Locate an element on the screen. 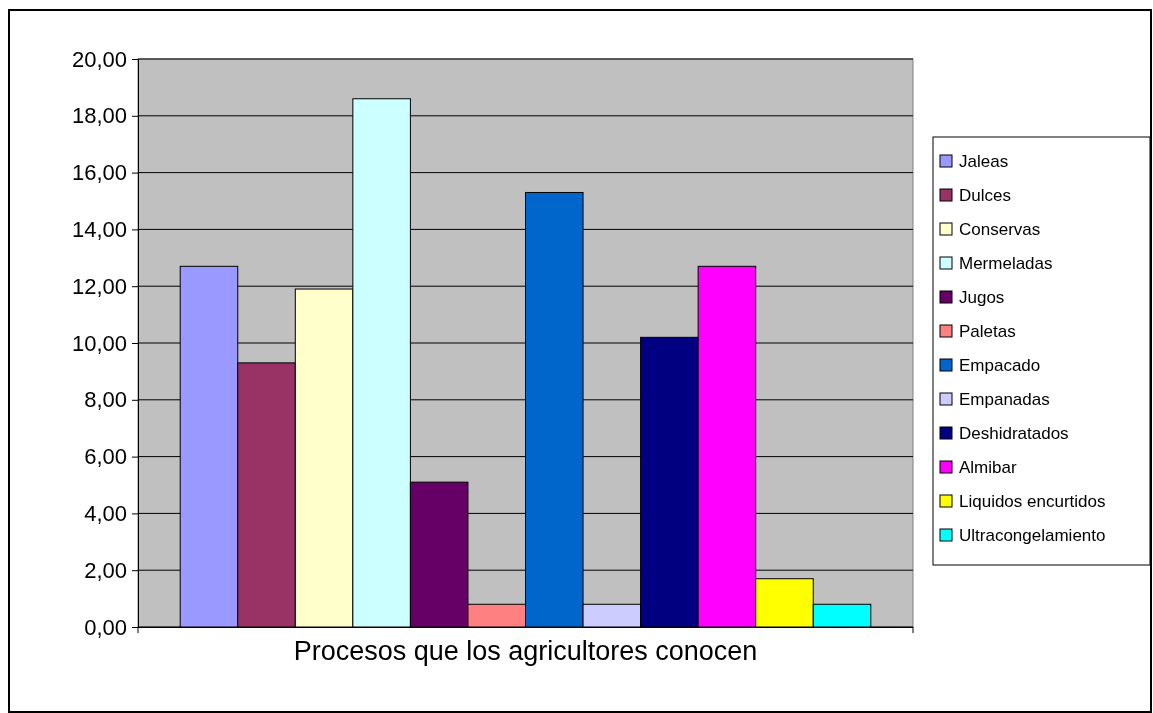  y-tick-label: 12,00 is located at coordinates (99, 286).